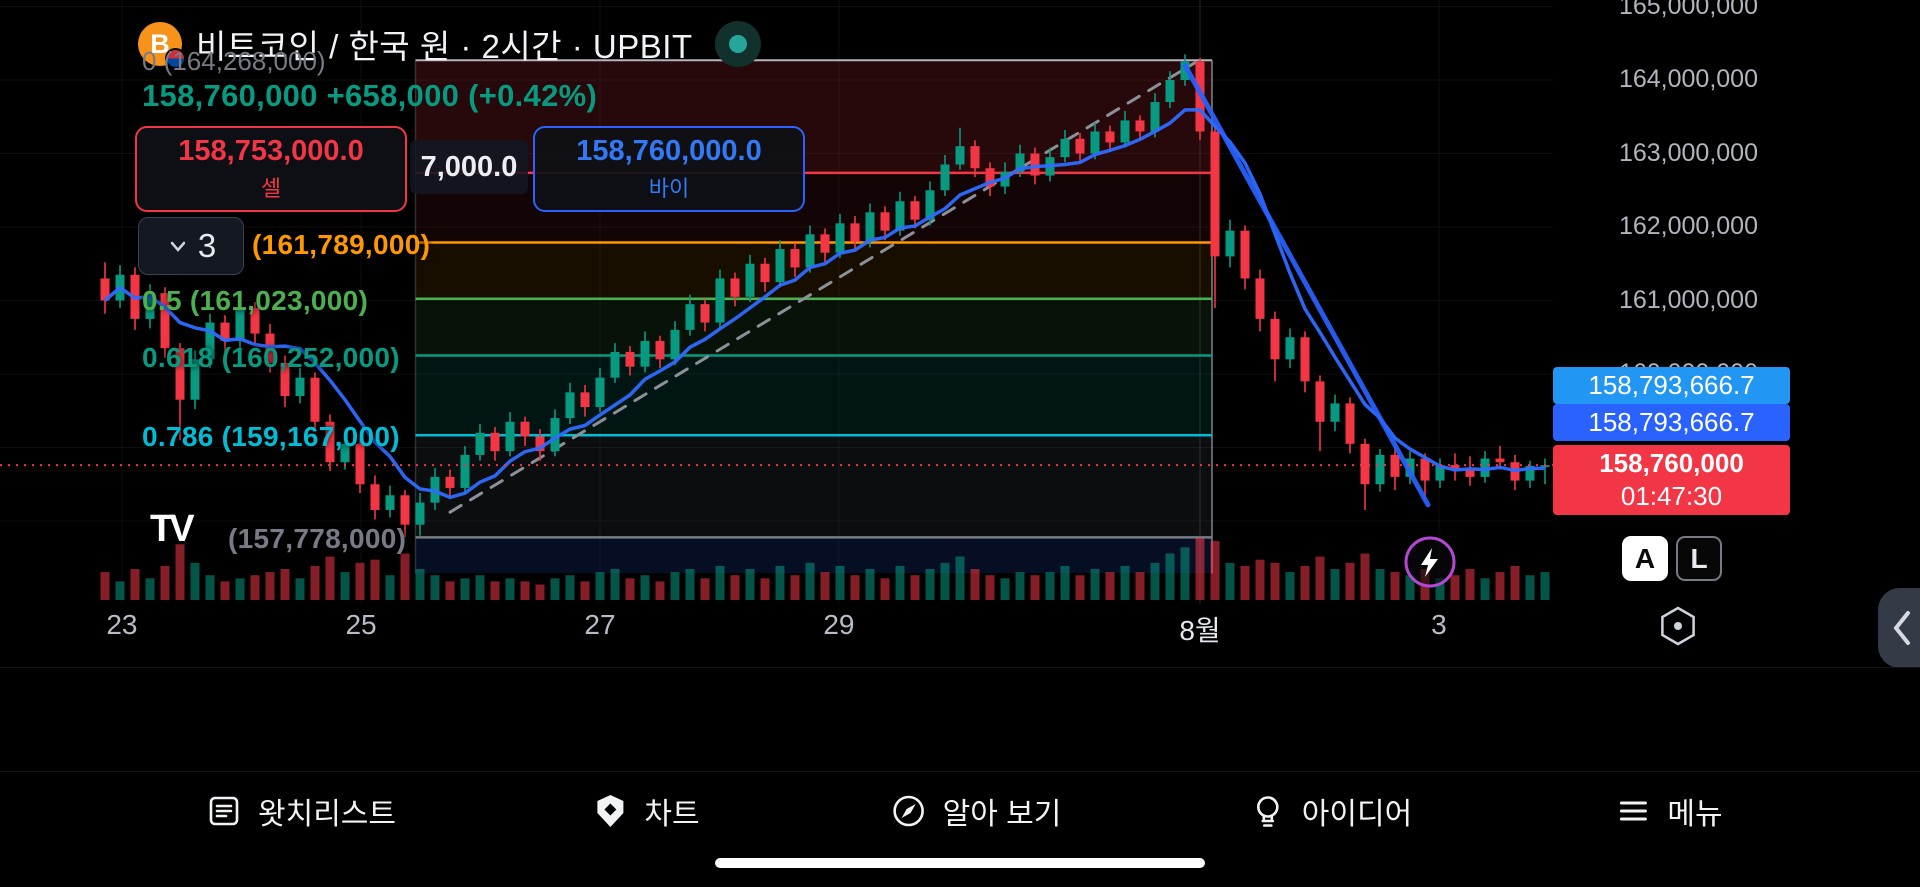 The image size is (1920, 887). I want to click on auto-scale-button: A, so click(1645, 558).